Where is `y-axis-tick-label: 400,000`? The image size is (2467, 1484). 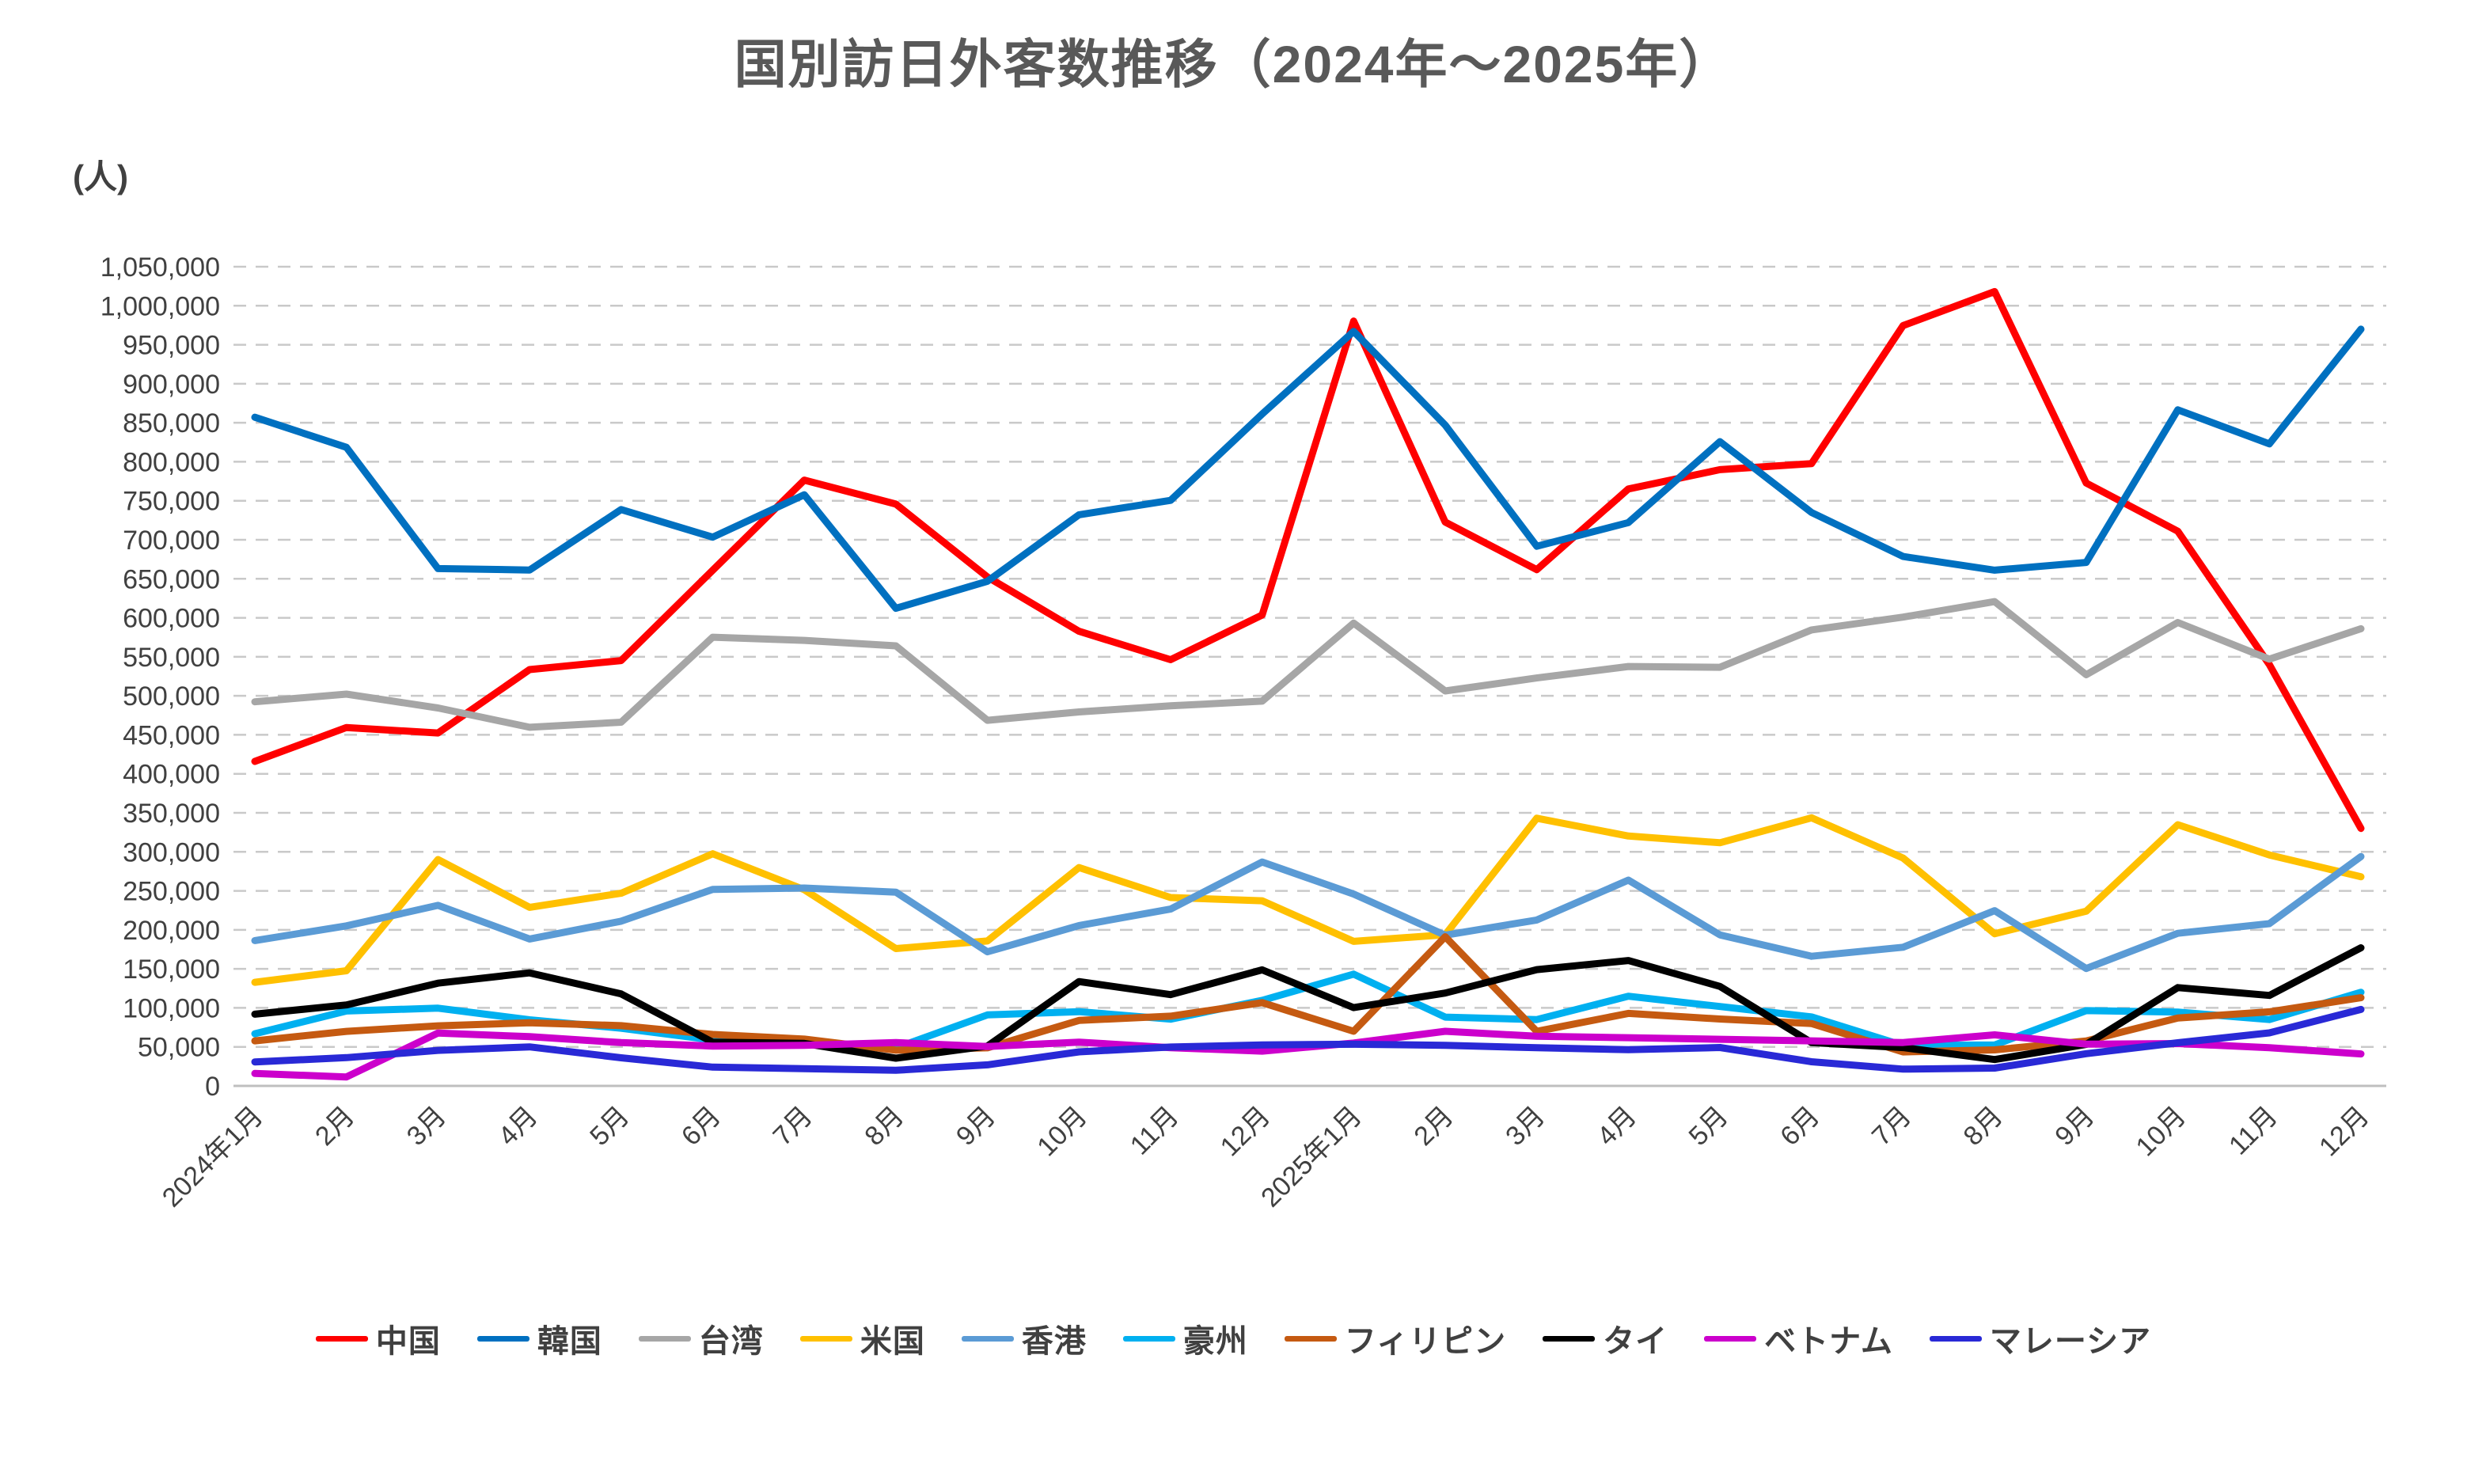
y-axis-tick-label: 400,000 is located at coordinates (171, 775).